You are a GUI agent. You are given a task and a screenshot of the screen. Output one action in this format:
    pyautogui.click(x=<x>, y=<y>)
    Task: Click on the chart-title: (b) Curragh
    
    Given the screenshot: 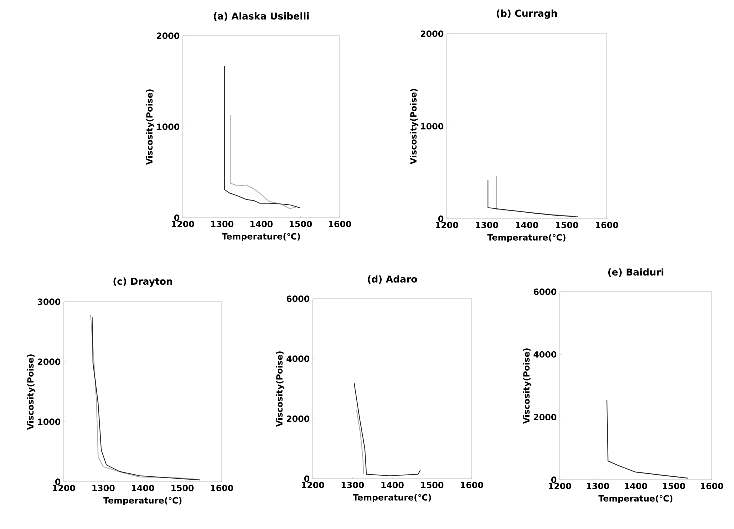 What is the action you would take?
    pyautogui.click(x=527, y=14)
    